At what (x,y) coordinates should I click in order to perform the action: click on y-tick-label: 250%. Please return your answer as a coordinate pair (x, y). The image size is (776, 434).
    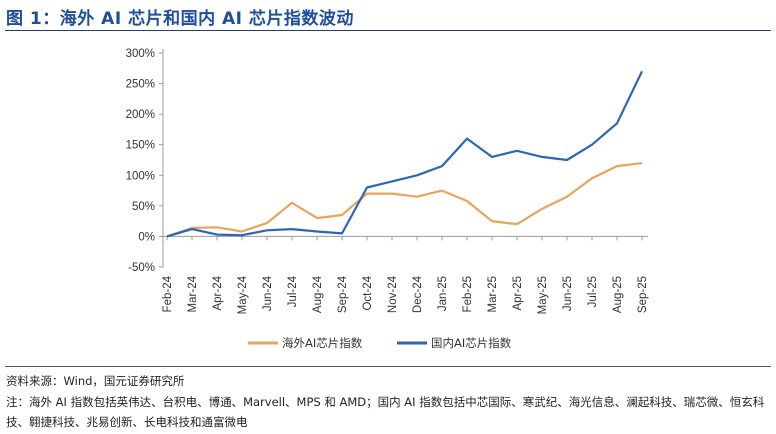
    Looking at the image, I should click on (140, 85).